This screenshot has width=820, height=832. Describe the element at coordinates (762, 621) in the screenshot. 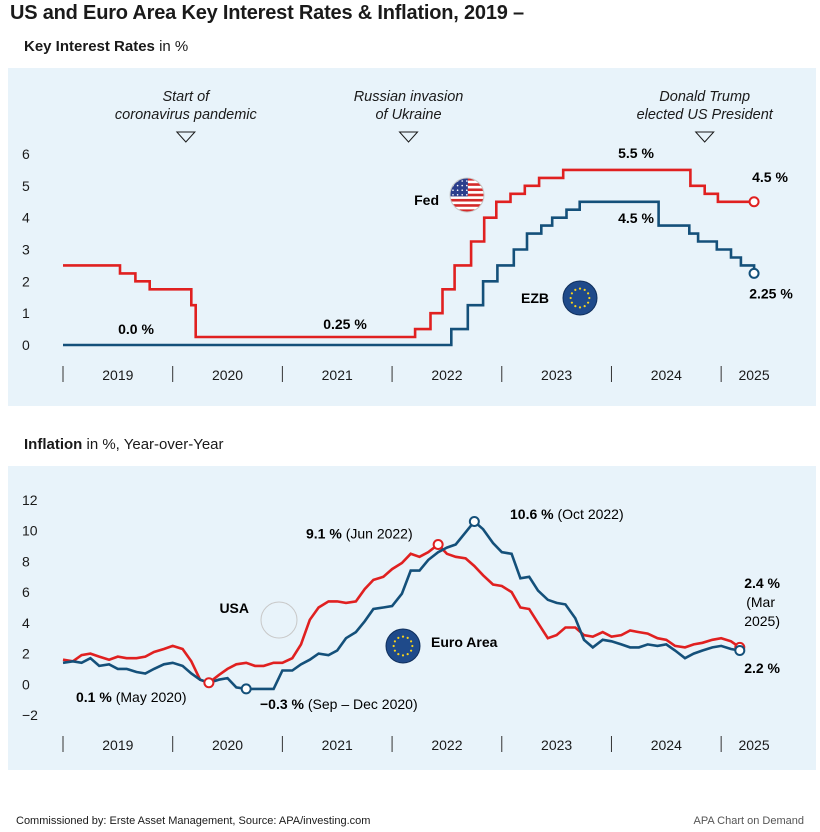

I see `usa-latest-date-year: 2025)` at that location.